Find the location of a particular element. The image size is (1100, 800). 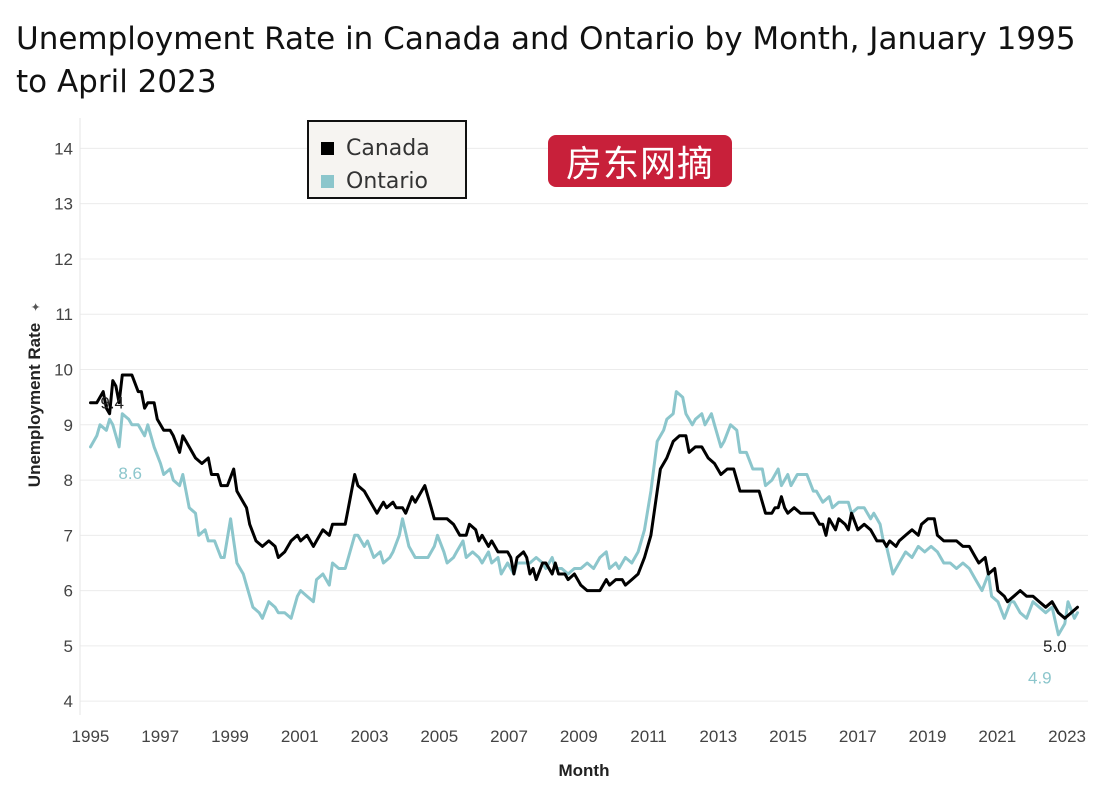

y-tick-label: 4 is located at coordinates (68, 701).